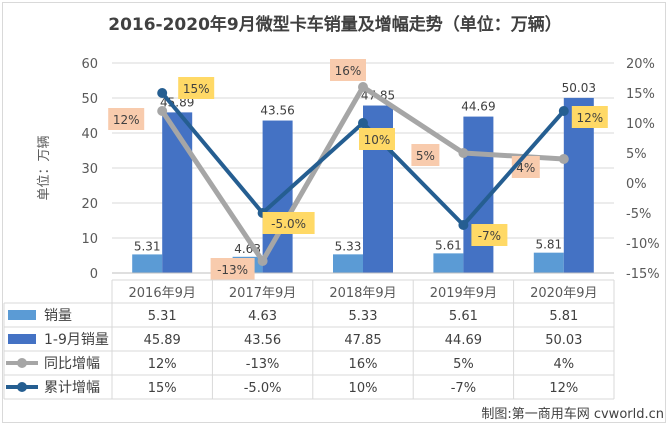 The width and height of the screenshot is (670, 427). I want to click on x-tick-label: 2017年9月, so click(262, 293).